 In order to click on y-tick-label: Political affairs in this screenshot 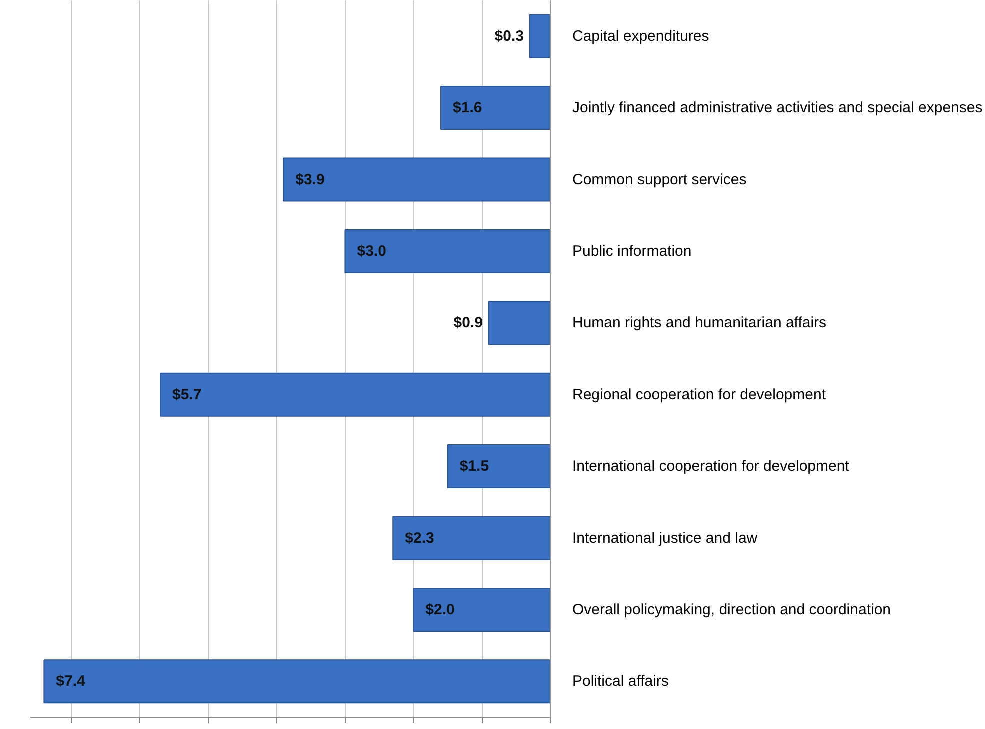, I will do `click(620, 681)`.